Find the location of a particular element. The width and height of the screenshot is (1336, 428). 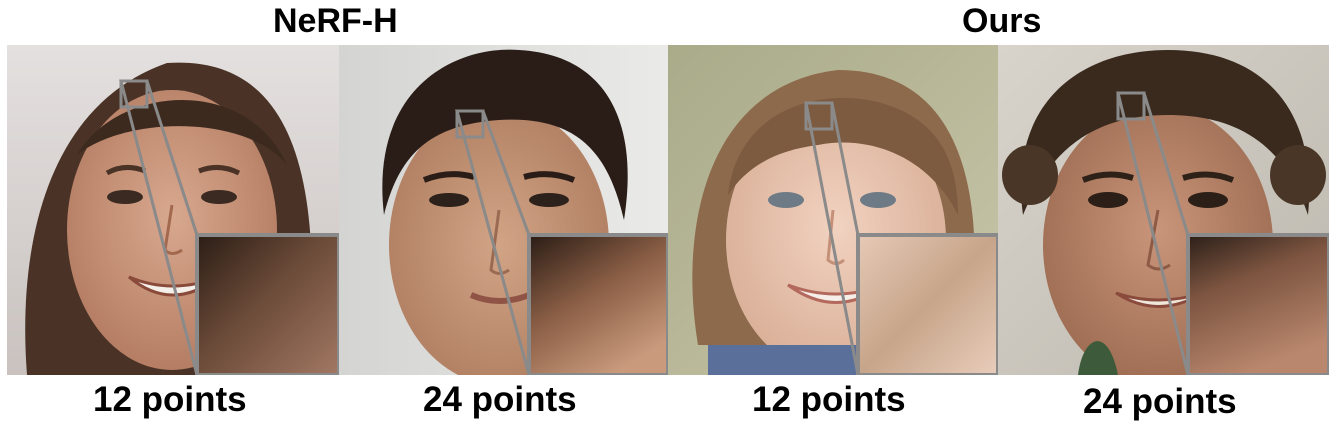

method-title-ours: Ours is located at coordinates (1002, 21).